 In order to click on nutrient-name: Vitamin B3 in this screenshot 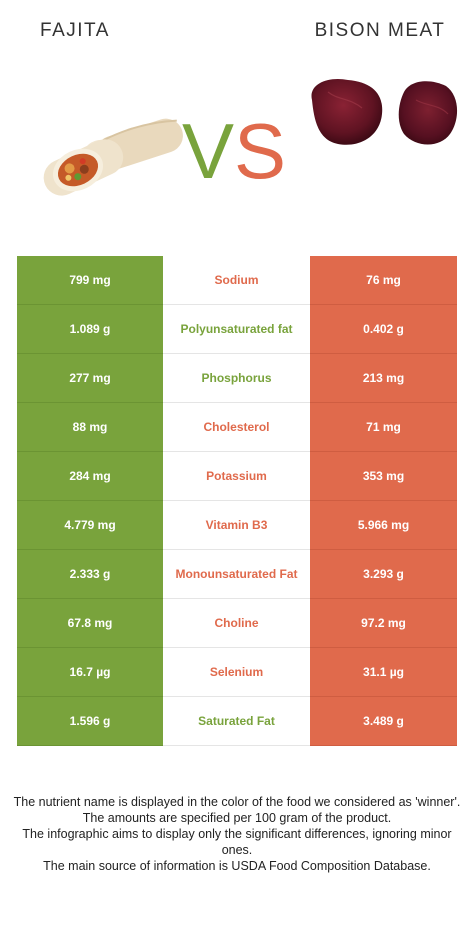, I will do `click(236, 525)`.